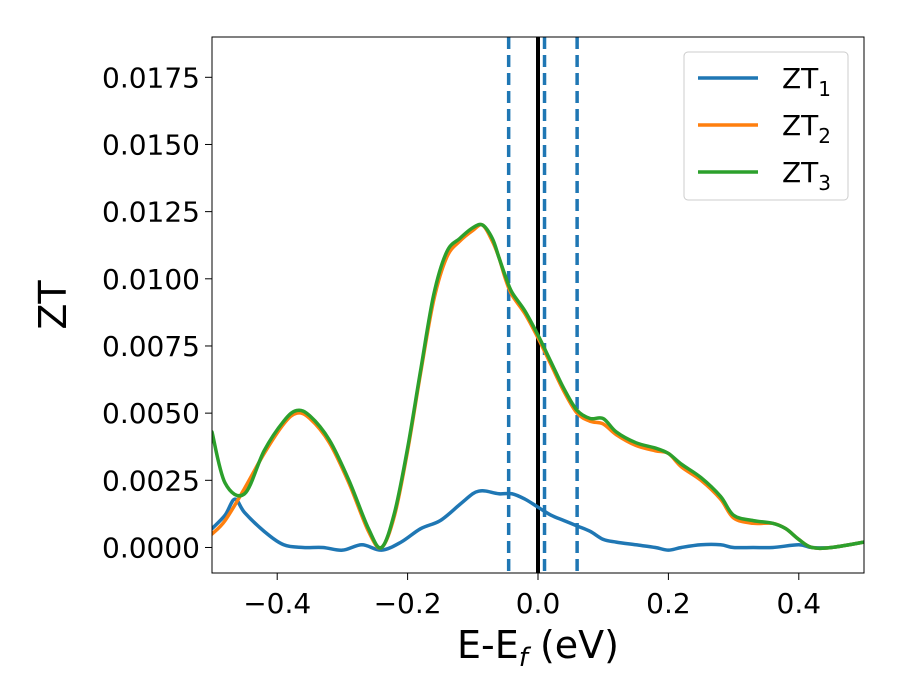 This screenshot has width=900, height=700. Describe the element at coordinates (668, 603) in the screenshot. I see `x-tick-label: 0.2` at that location.